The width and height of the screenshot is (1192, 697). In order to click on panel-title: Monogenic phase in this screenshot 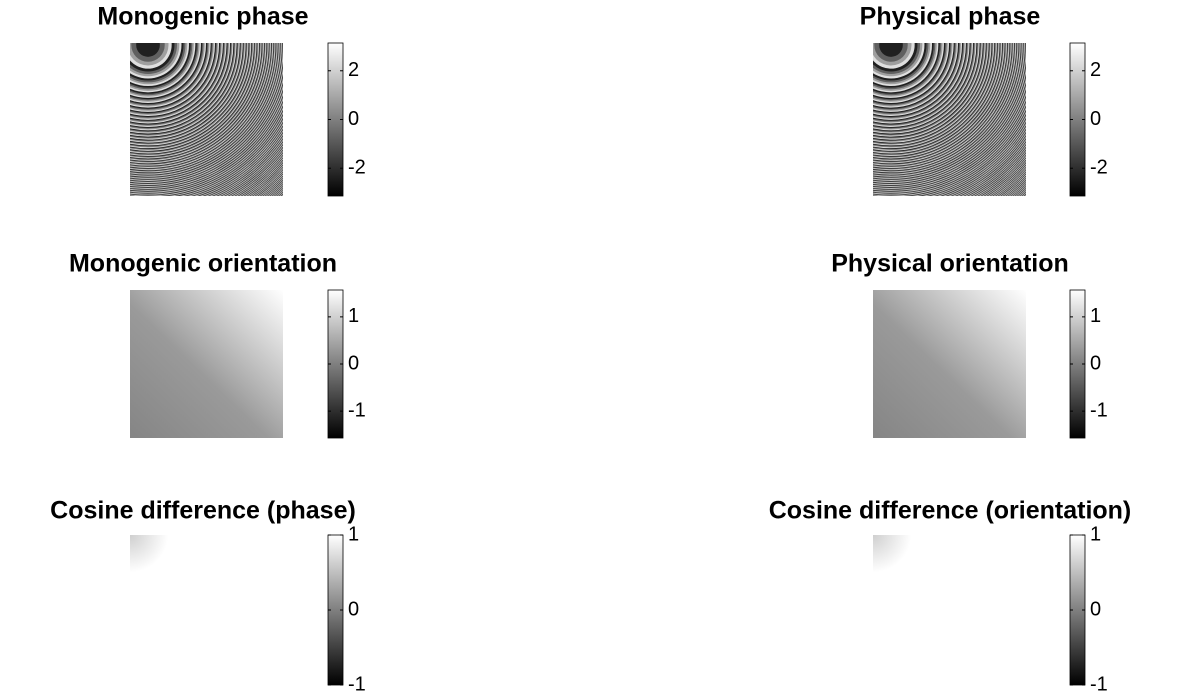, I will do `click(202, 17)`.